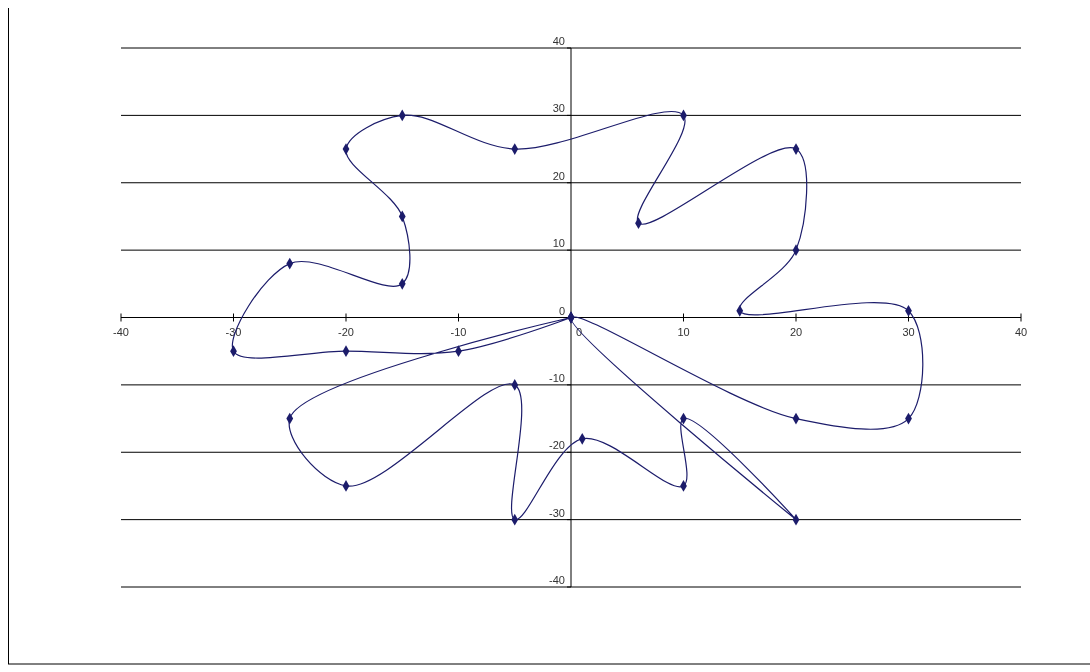 This screenshot has height=672, width=1090. I want to click on y-tick-label: 0, so click(561, 310).